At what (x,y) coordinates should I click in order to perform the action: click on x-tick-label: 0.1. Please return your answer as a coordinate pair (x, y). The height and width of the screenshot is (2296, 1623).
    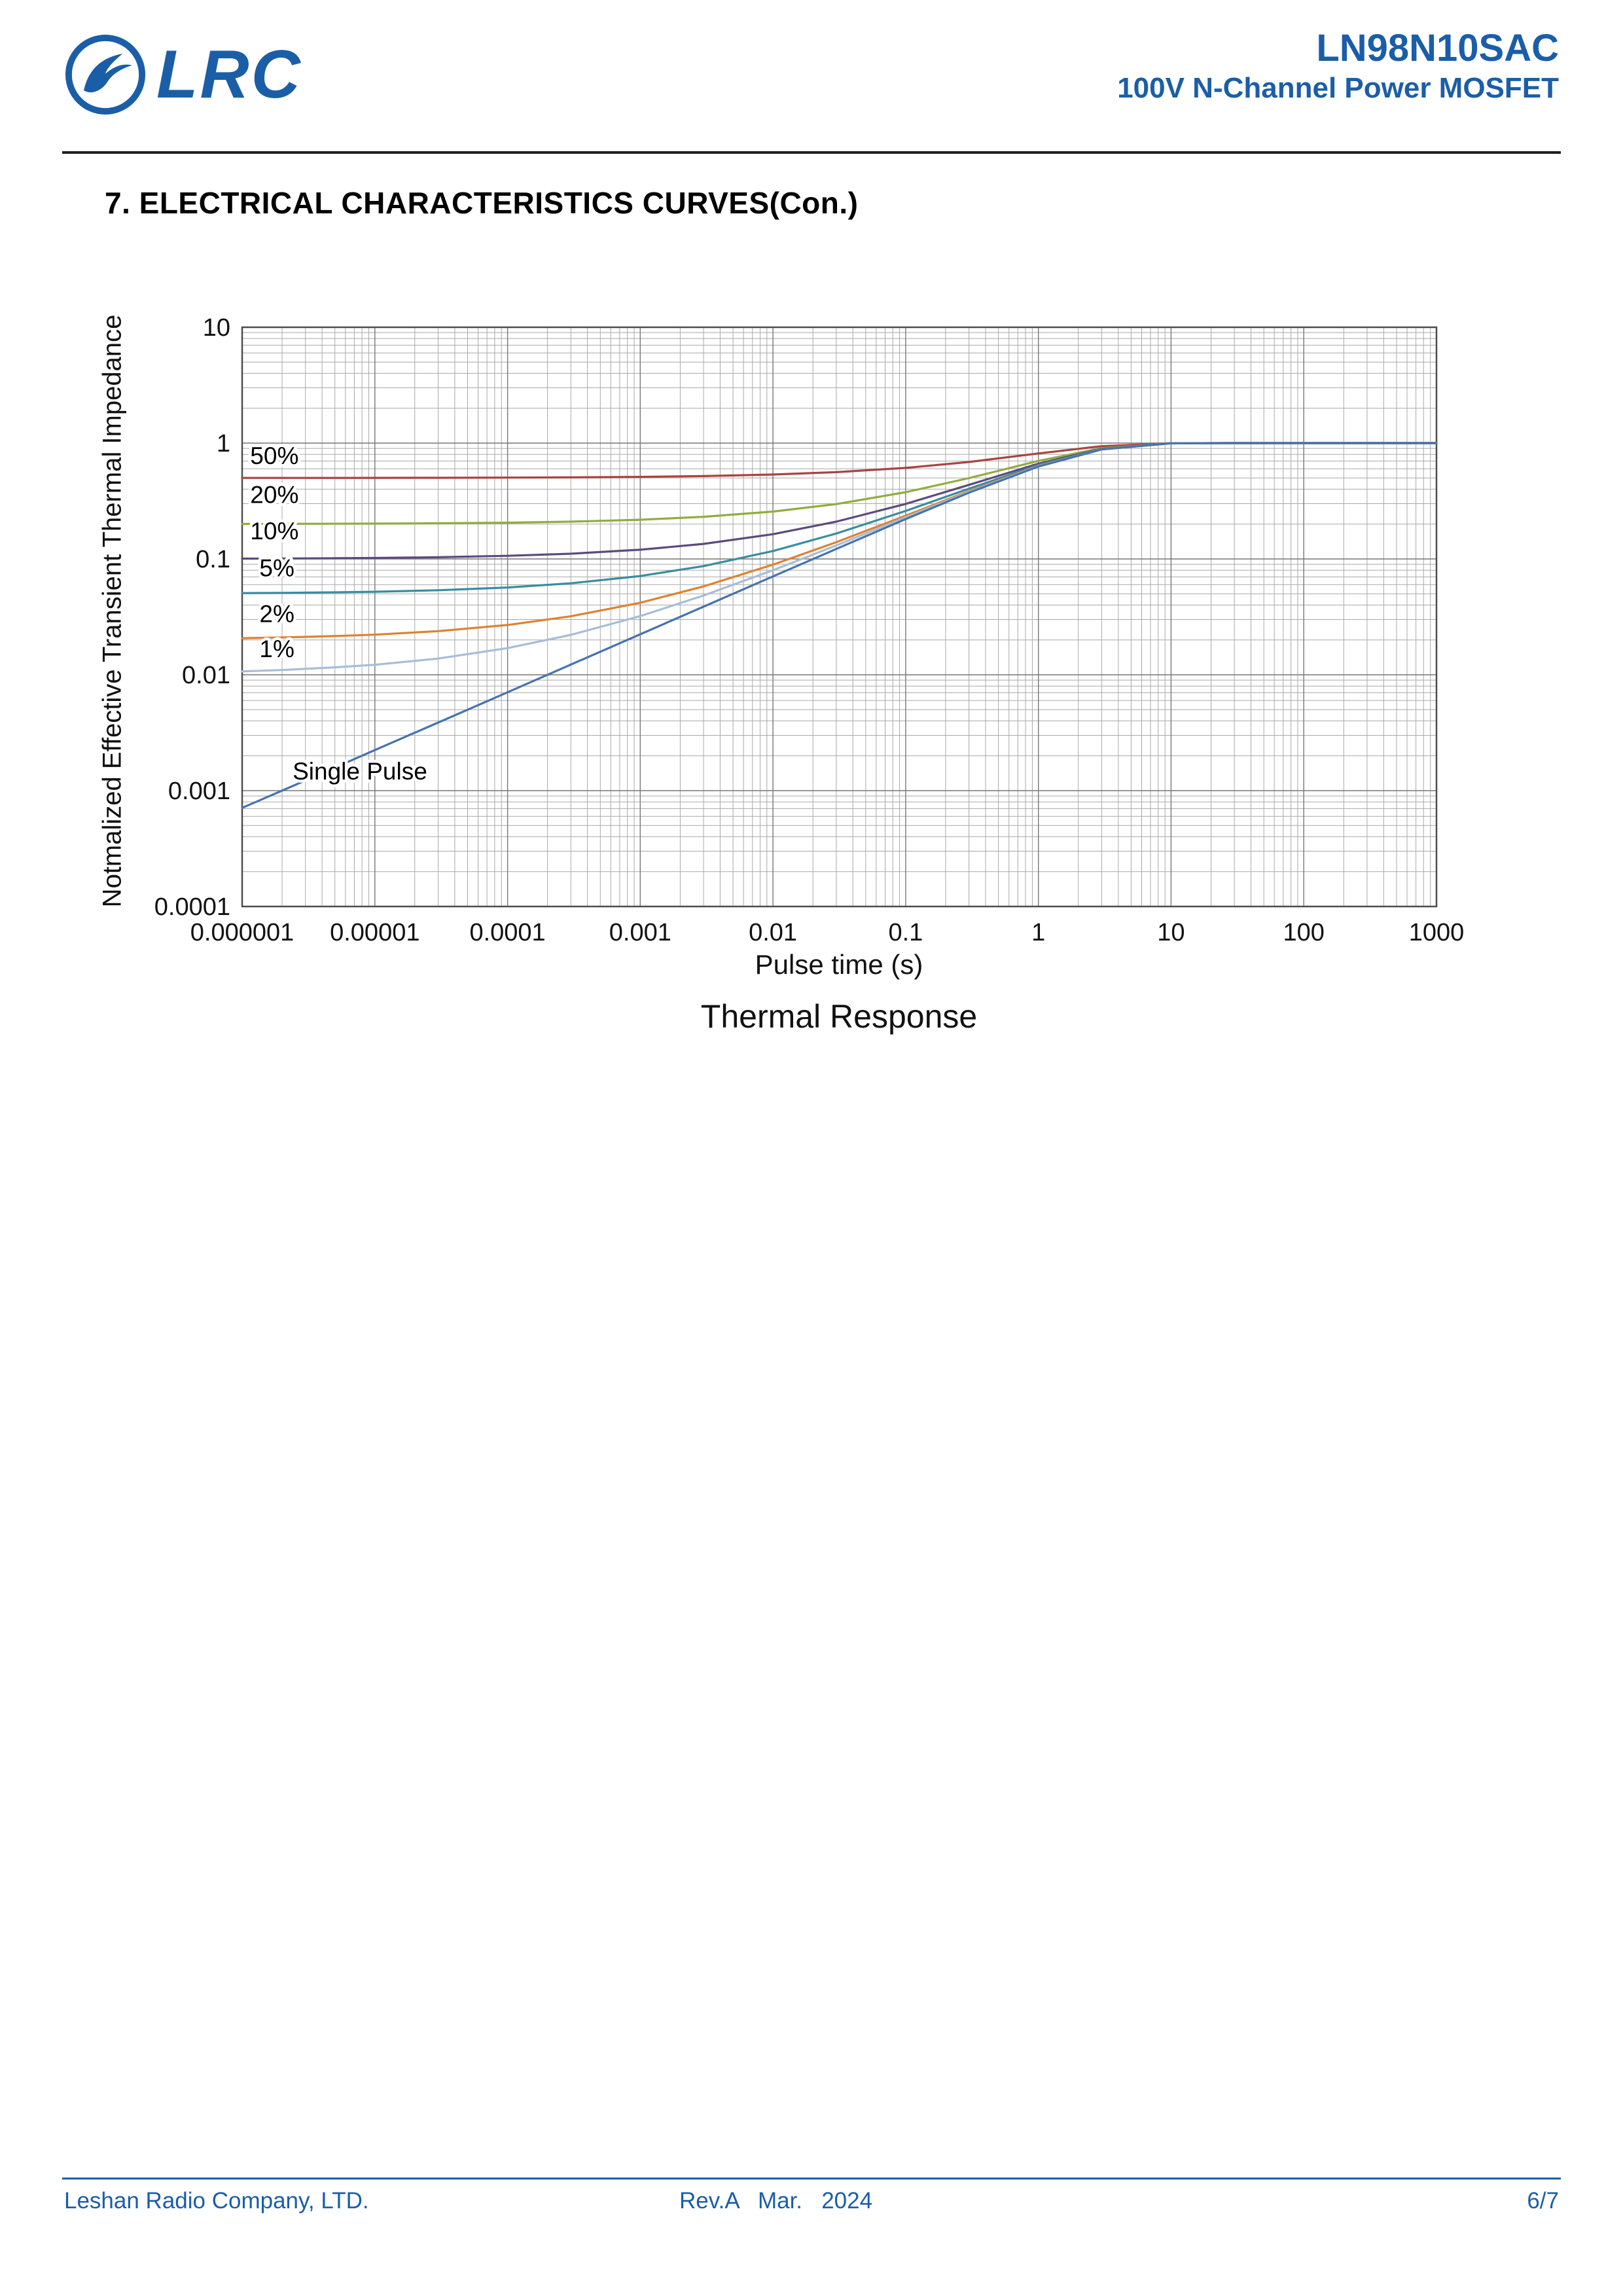
    Looking at the image, I should click on (905, 932).